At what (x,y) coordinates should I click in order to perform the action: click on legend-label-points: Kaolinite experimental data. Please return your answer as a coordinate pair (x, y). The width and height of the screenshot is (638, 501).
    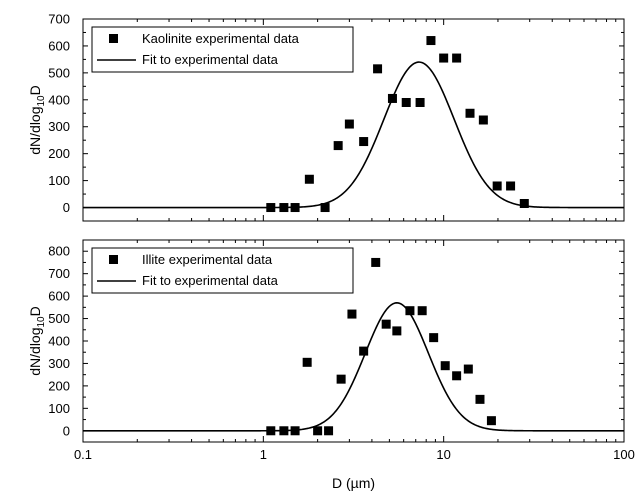
    Looking at the image, I should click on (221, 38).